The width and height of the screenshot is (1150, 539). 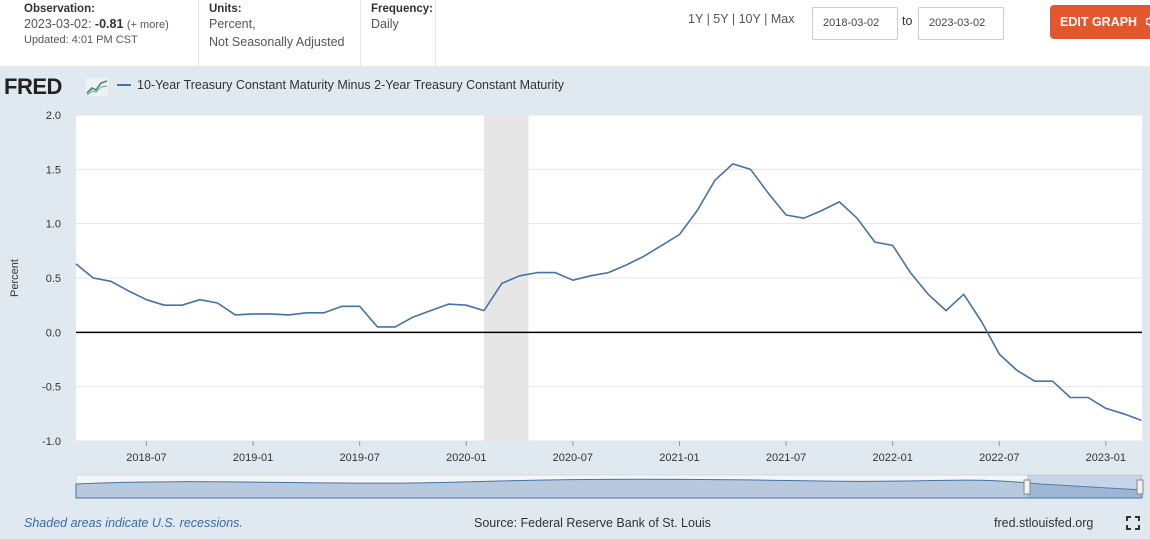 What do you see at coordinates (359, 458) in the screenshot?
I see `x-tick-label: 2019-07` at bounding box center [359, 458].